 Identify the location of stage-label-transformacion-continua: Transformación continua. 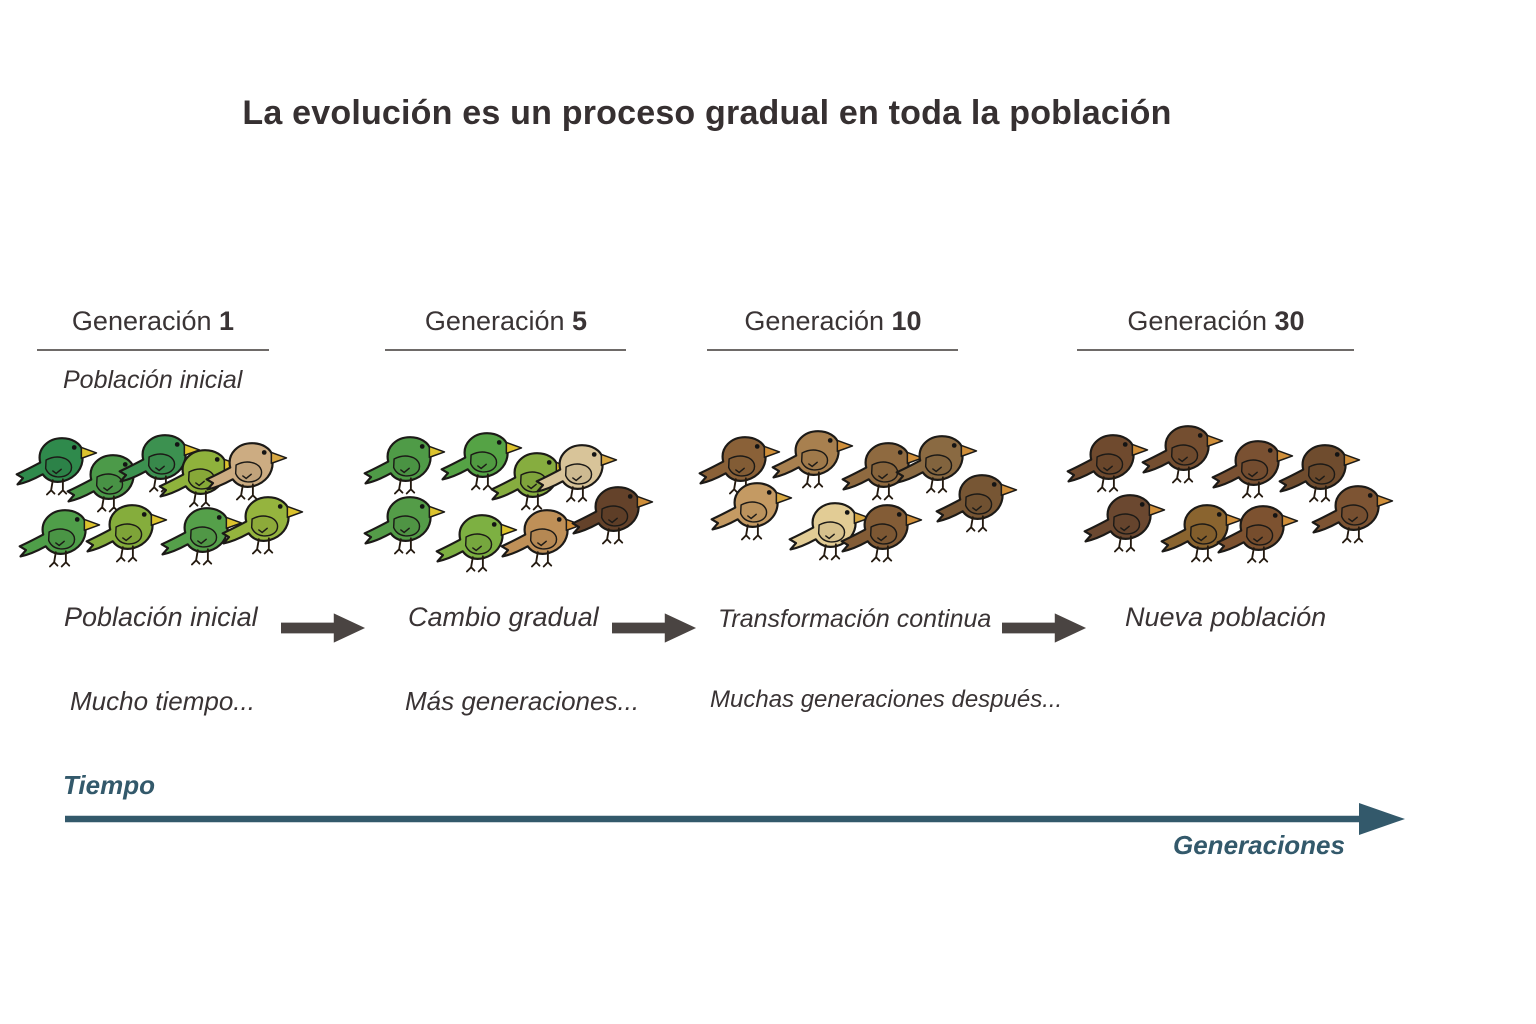
(855, 619).